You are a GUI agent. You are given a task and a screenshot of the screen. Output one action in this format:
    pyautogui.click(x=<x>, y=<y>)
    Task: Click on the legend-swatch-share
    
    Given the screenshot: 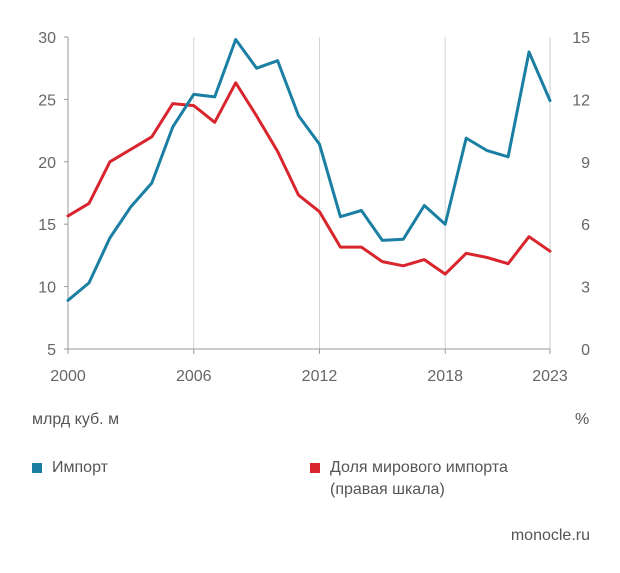 What is the action you would take?
    pyautogui.click(x=315, y=468)
    